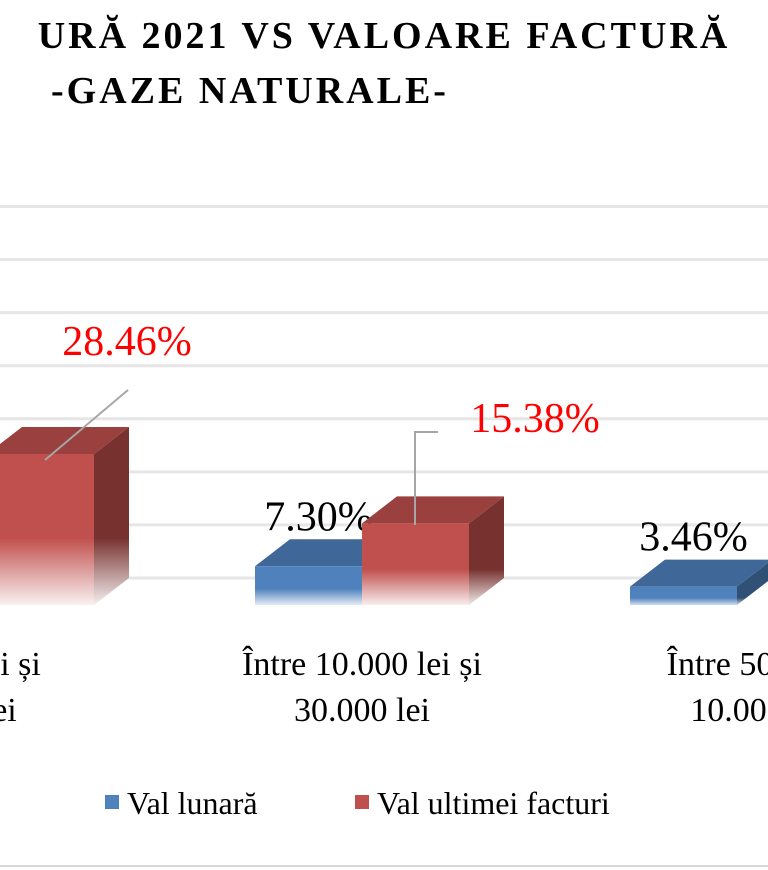 This screenshot has width=768, height=870. What do you see at coordinates (729, 710) in the screenshot?
I see `x-tick-label: 10.000` at bounding box center [729, 710].